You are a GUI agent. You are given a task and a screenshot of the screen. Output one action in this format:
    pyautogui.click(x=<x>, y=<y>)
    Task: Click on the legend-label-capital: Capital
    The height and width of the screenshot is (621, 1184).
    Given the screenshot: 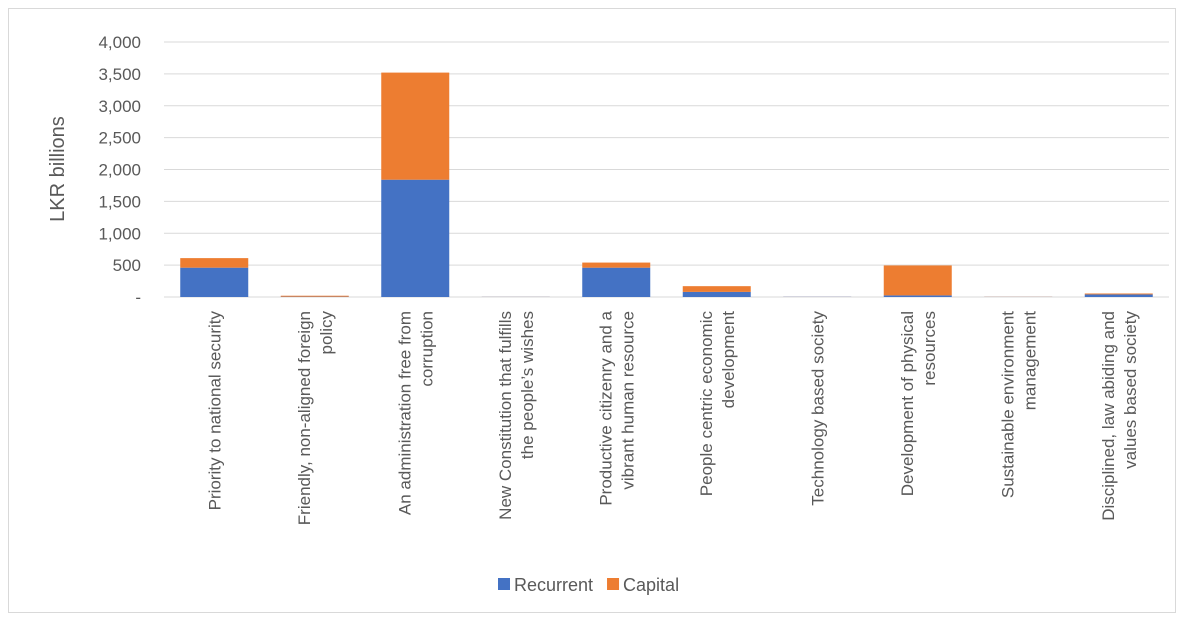 What is the action you would take?
    pyautogui.click(x=651, y=585)
    